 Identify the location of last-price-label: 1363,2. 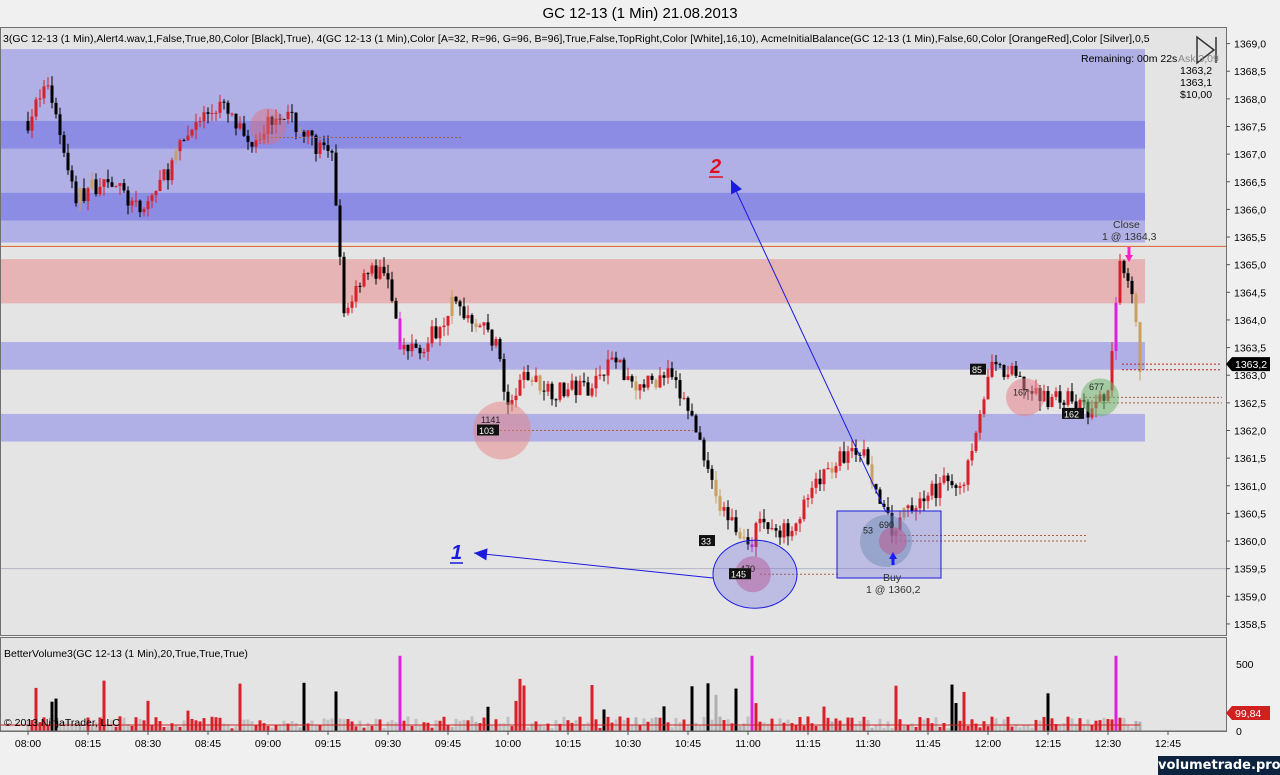
(1251, 365).